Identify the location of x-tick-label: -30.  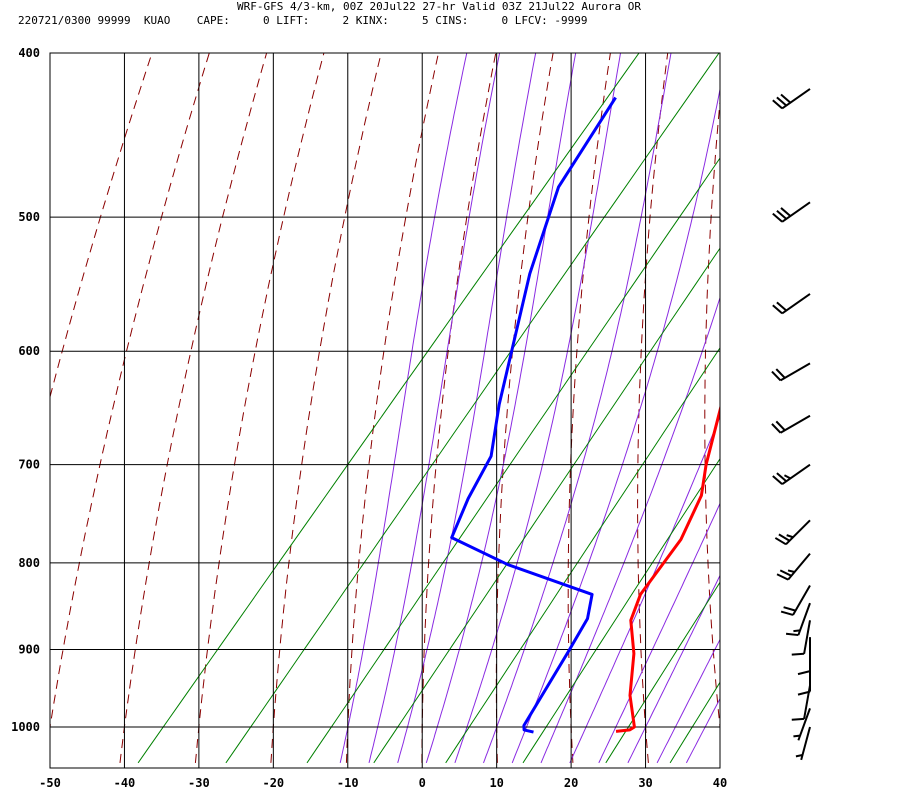
(199, 783).